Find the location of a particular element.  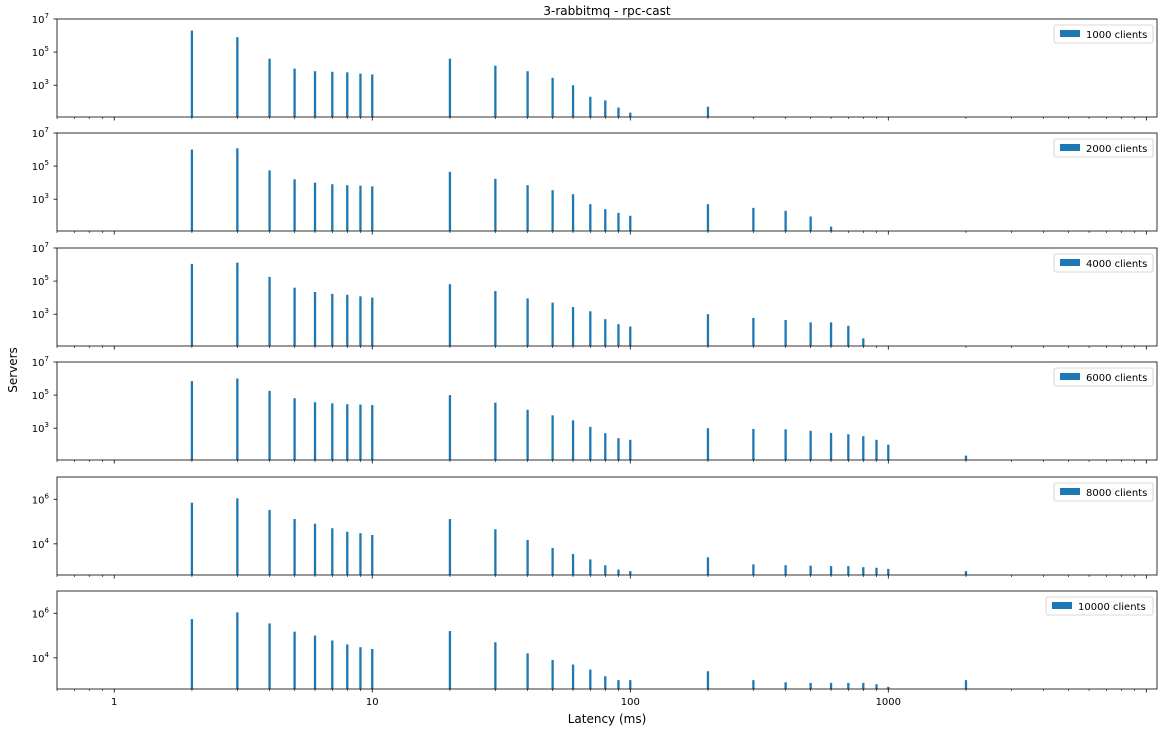

legend-label: 1000 clients is located at coordinates (1116, 35).